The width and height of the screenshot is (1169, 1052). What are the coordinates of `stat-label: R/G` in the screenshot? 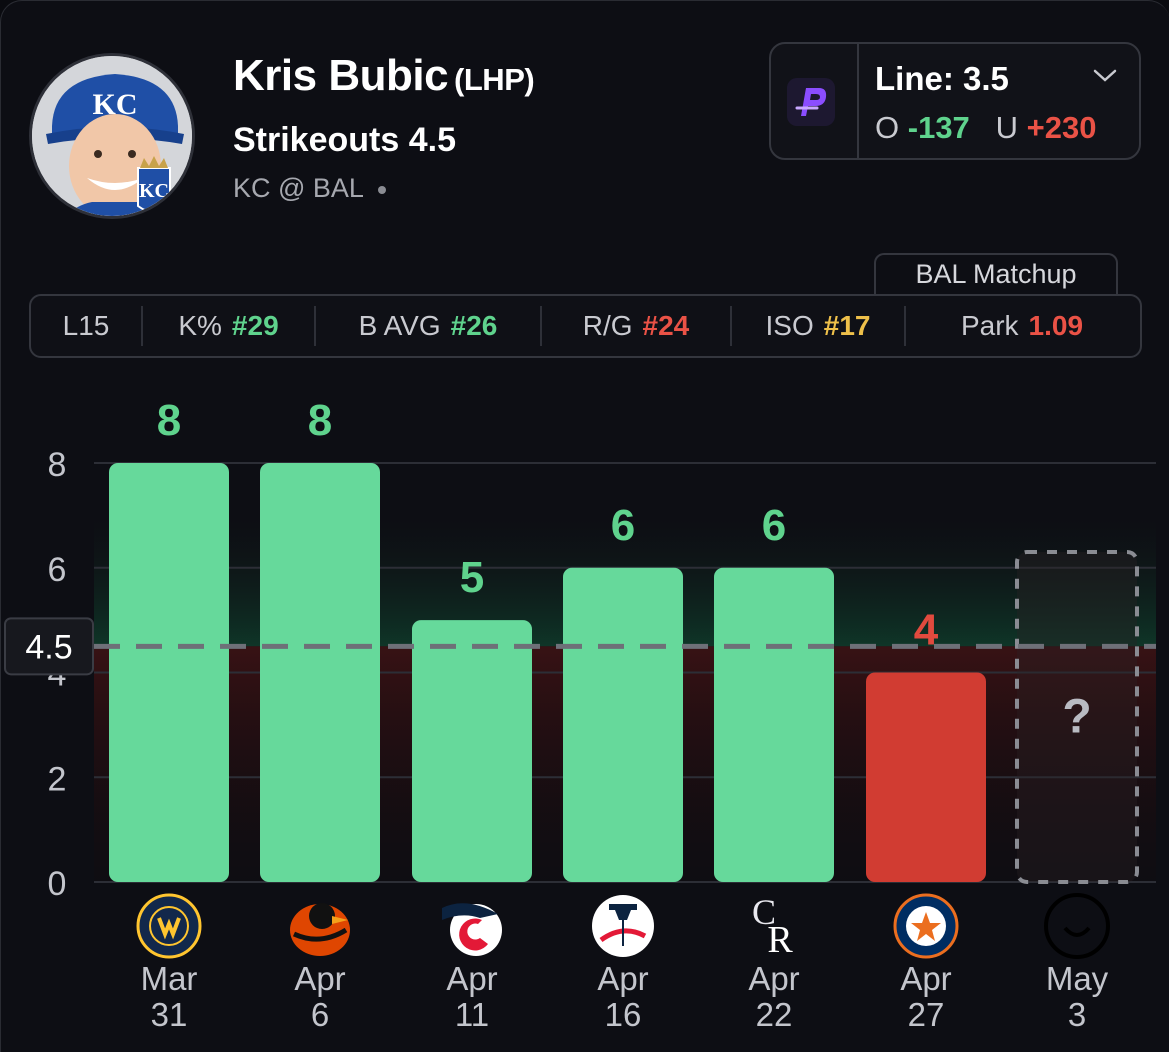 It's located at (607, 325).